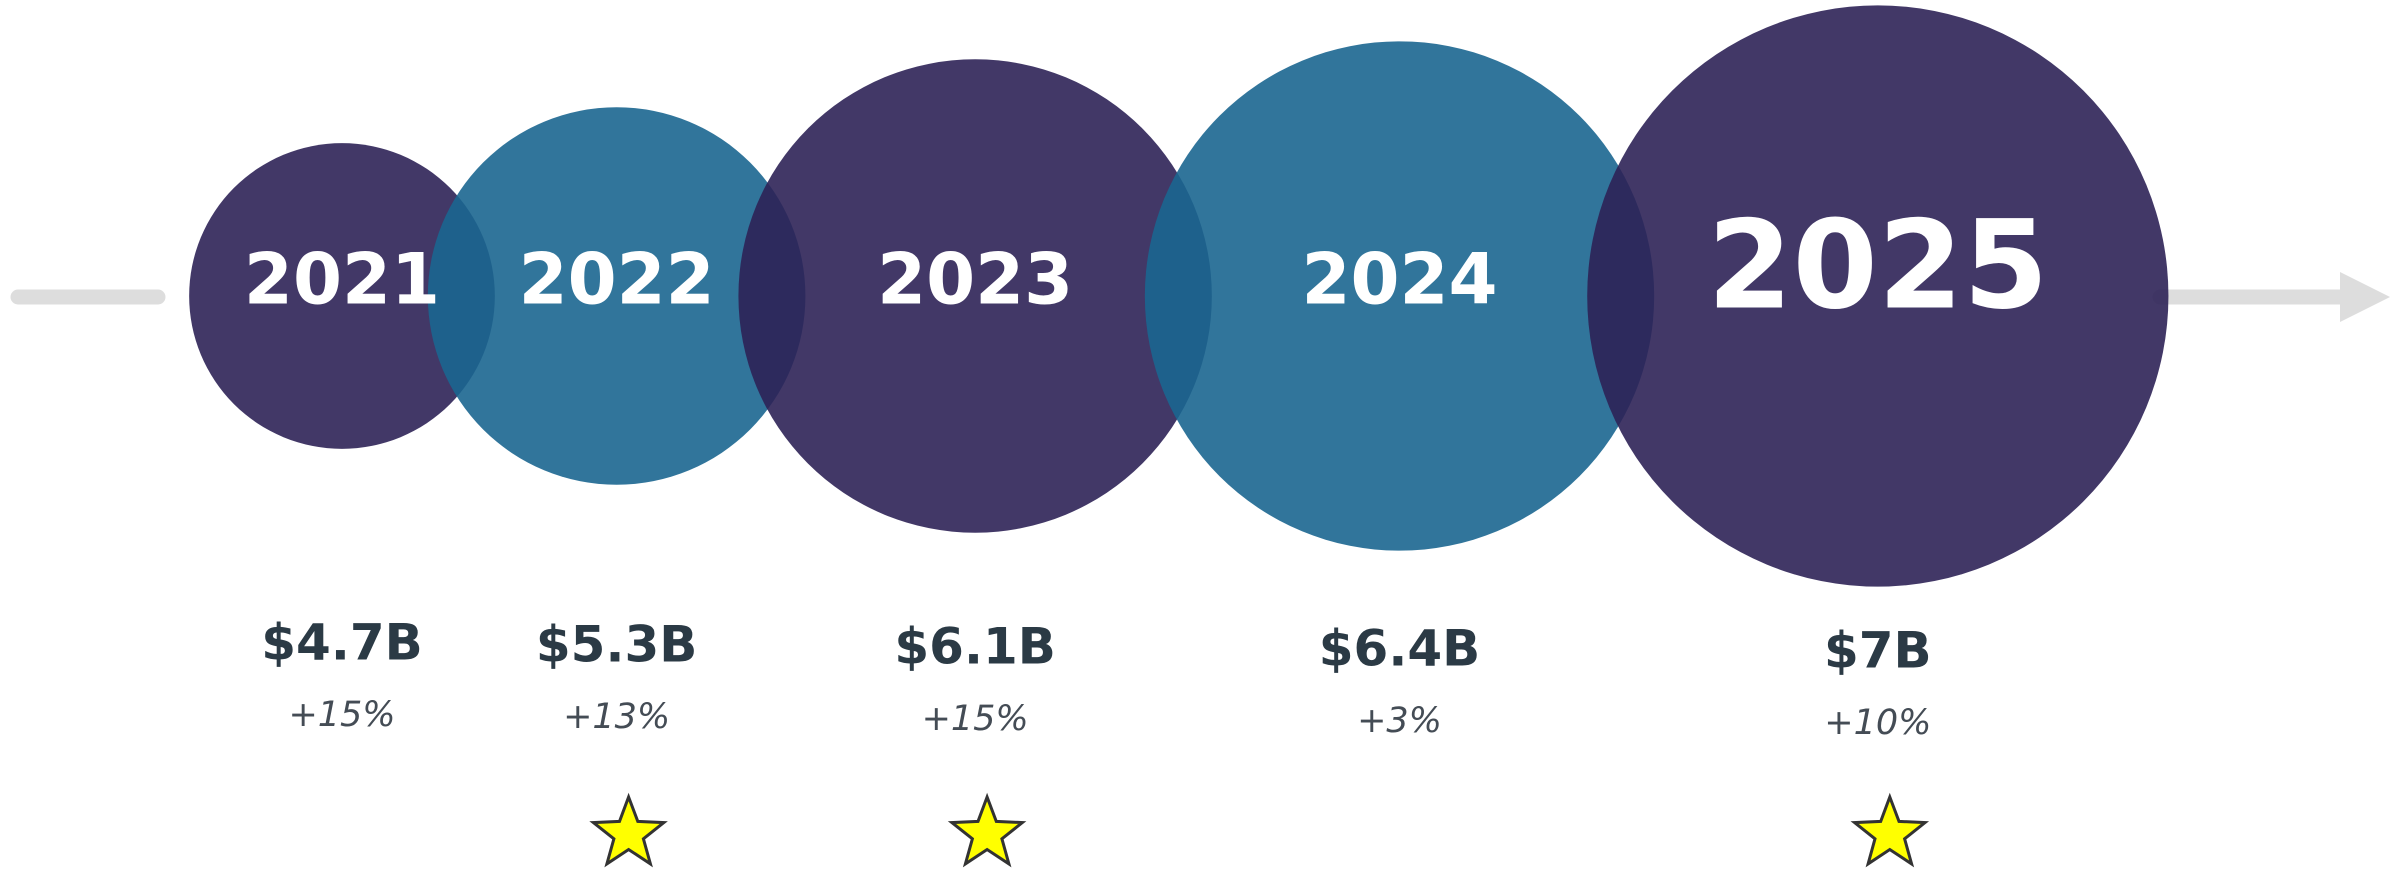  Describe the element at coordinates (341, 643) in the screenshot. I see `value-label: $4.7B` at that location.